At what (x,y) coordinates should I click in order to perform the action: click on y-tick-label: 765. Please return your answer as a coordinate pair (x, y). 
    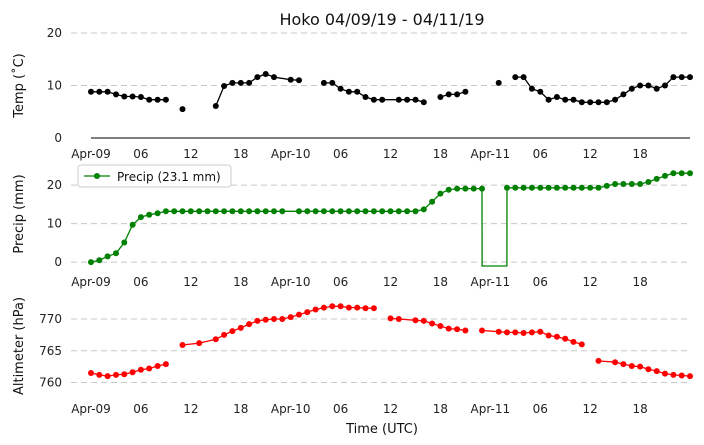
    Looking at the image, I should click on (50, 351).